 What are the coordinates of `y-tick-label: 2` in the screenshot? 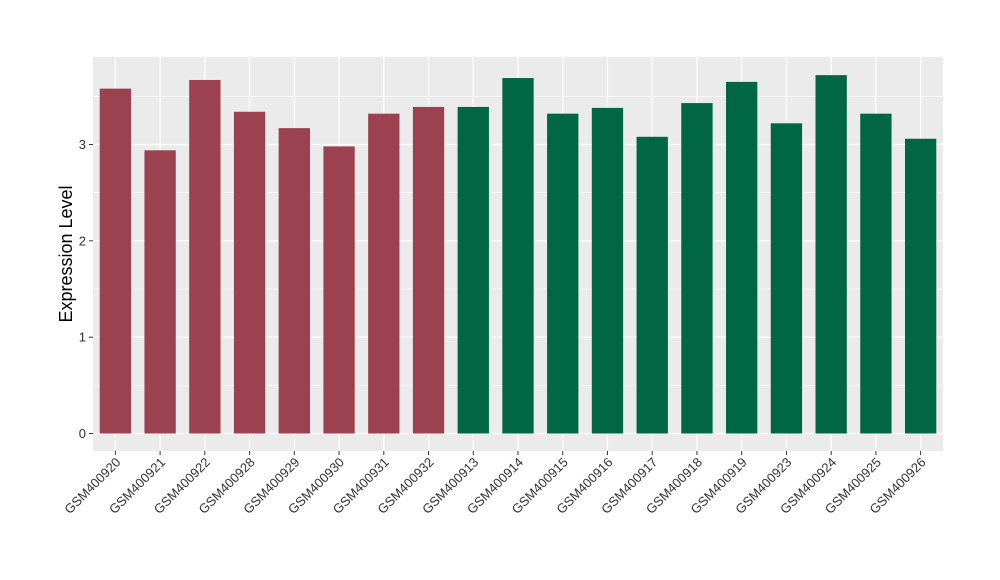 It's located at (82, 240).